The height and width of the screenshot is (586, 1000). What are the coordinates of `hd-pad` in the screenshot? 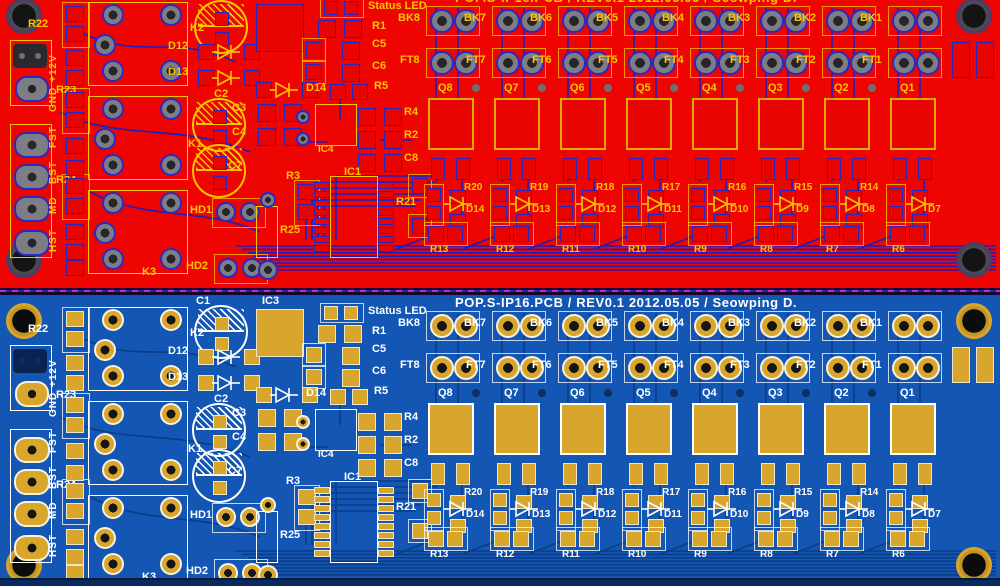 It's located at (228, 570).